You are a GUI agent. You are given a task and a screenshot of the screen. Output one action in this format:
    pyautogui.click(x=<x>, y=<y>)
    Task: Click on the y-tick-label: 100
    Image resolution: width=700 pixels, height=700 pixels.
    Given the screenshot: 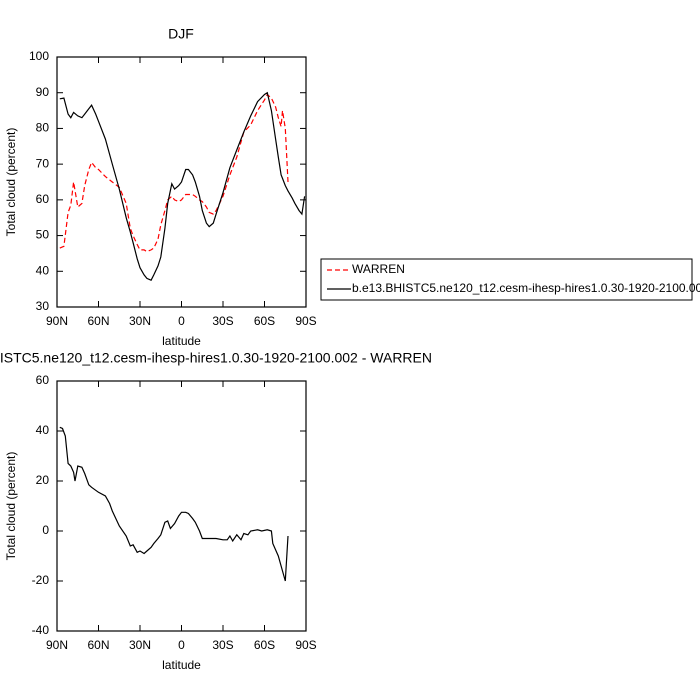 What is the action you would take?
    pyautogui.click(x=39, y=56)
    